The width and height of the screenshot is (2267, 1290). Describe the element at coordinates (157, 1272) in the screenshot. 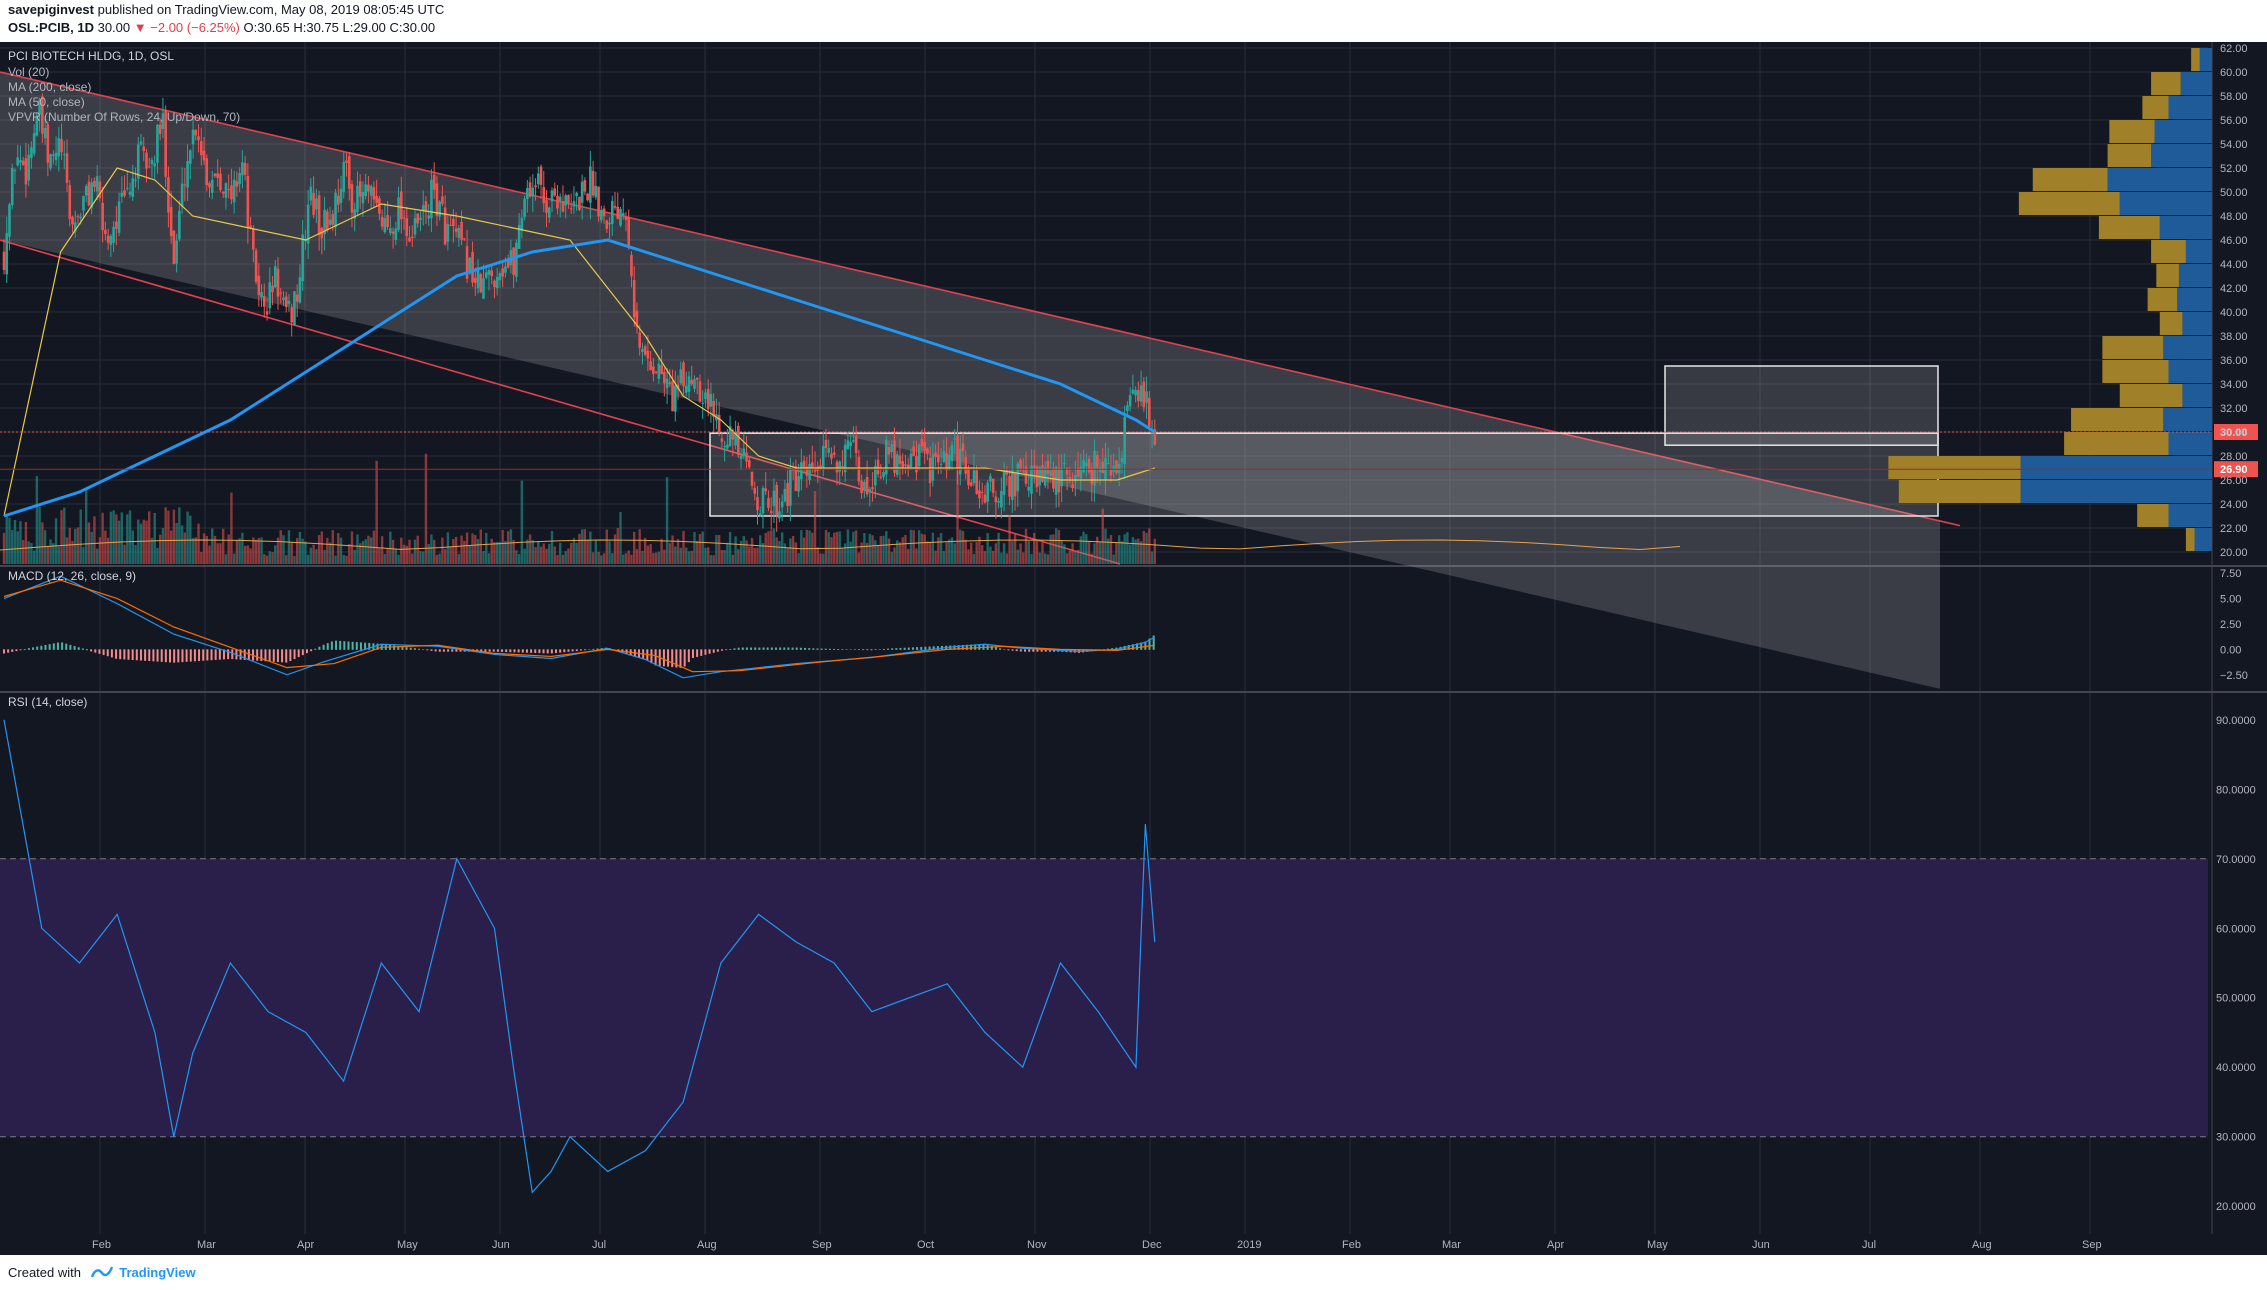

I see `tradingview-brand: TradingView` at that location.